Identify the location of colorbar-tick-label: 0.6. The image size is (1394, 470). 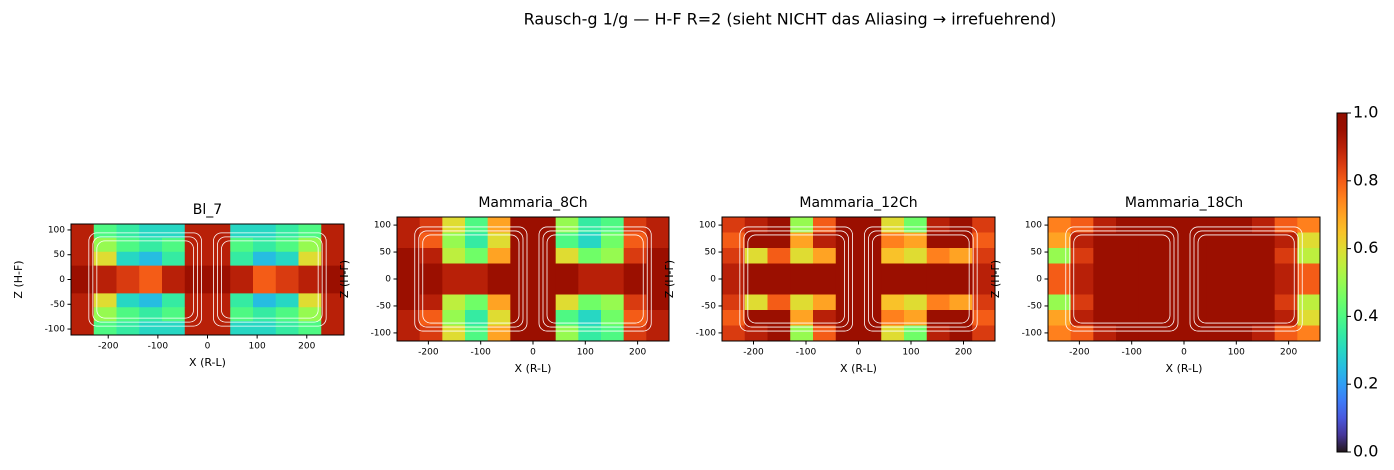
(1365, 247).